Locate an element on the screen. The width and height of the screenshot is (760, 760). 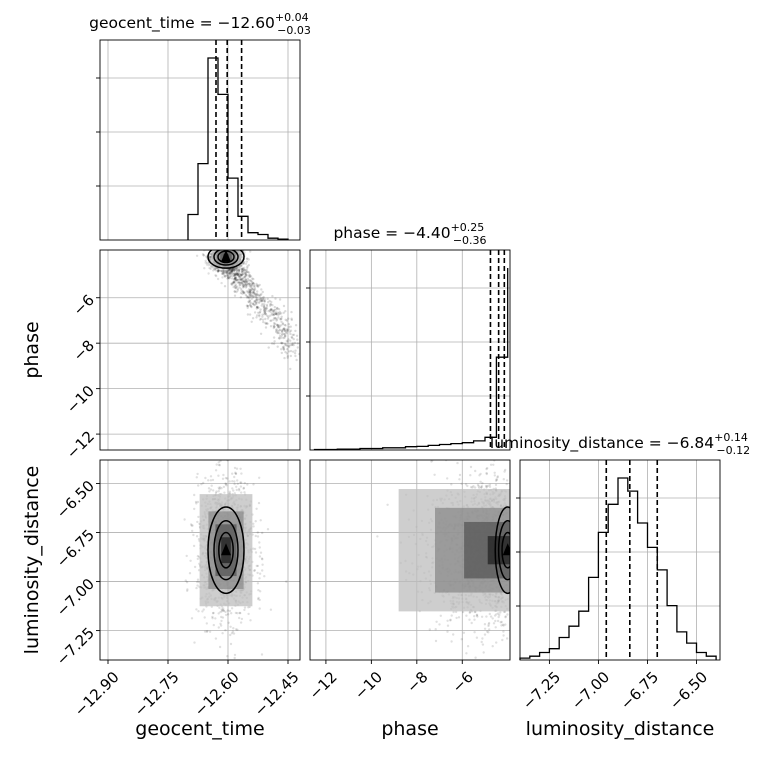
peak-marker is located at coordinates (226, 256).